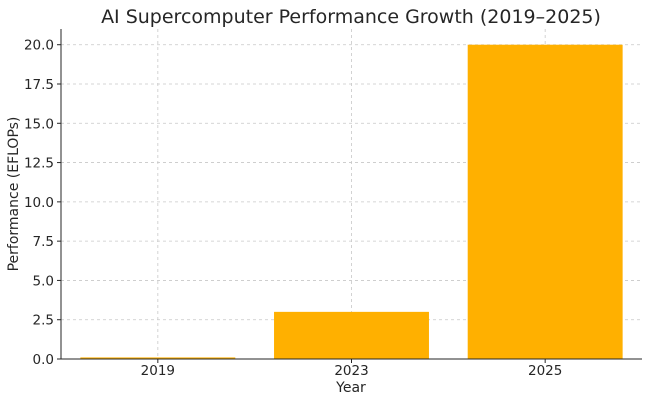  Describe the element at coordinates (14, 194) in the screenshot. I see `y-axis-label: Performance (EFLOPs)` at that location.